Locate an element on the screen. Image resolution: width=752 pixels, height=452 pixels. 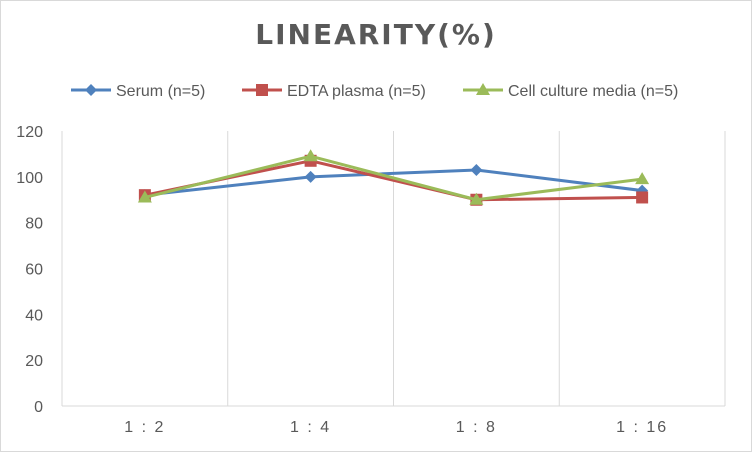
x-tick-label: 1 : 2 is located at coordinates (144, 427).